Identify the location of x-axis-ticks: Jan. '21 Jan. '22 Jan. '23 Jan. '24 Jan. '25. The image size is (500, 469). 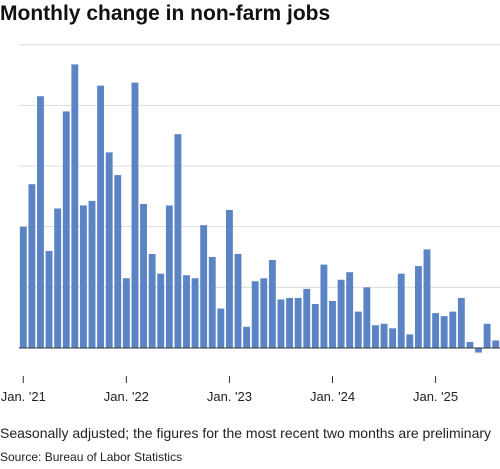
(229, 390).